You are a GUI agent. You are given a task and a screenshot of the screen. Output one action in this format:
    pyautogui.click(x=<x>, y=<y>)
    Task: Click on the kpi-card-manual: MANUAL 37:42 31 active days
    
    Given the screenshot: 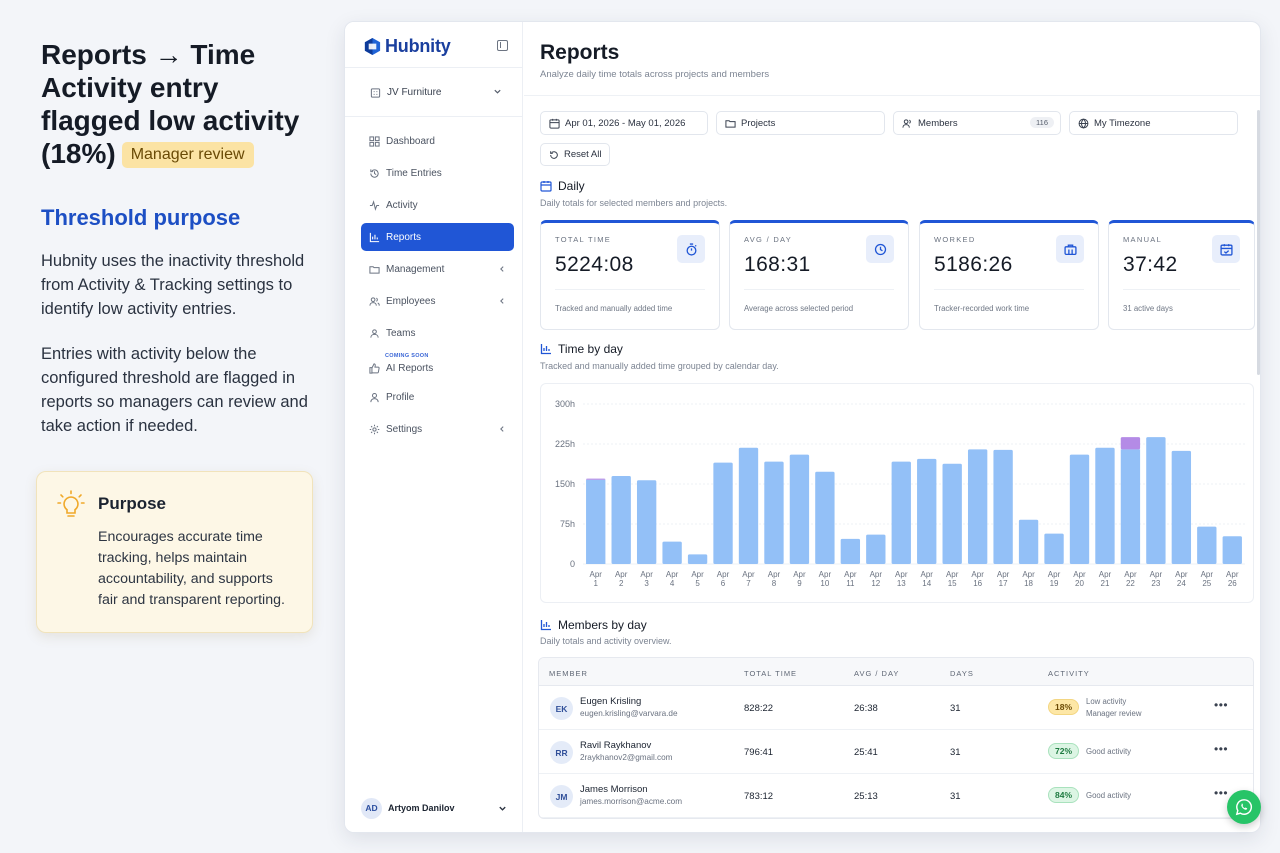 What is the action you would take?
    pyautogui.click(x=1181, y=275)
    